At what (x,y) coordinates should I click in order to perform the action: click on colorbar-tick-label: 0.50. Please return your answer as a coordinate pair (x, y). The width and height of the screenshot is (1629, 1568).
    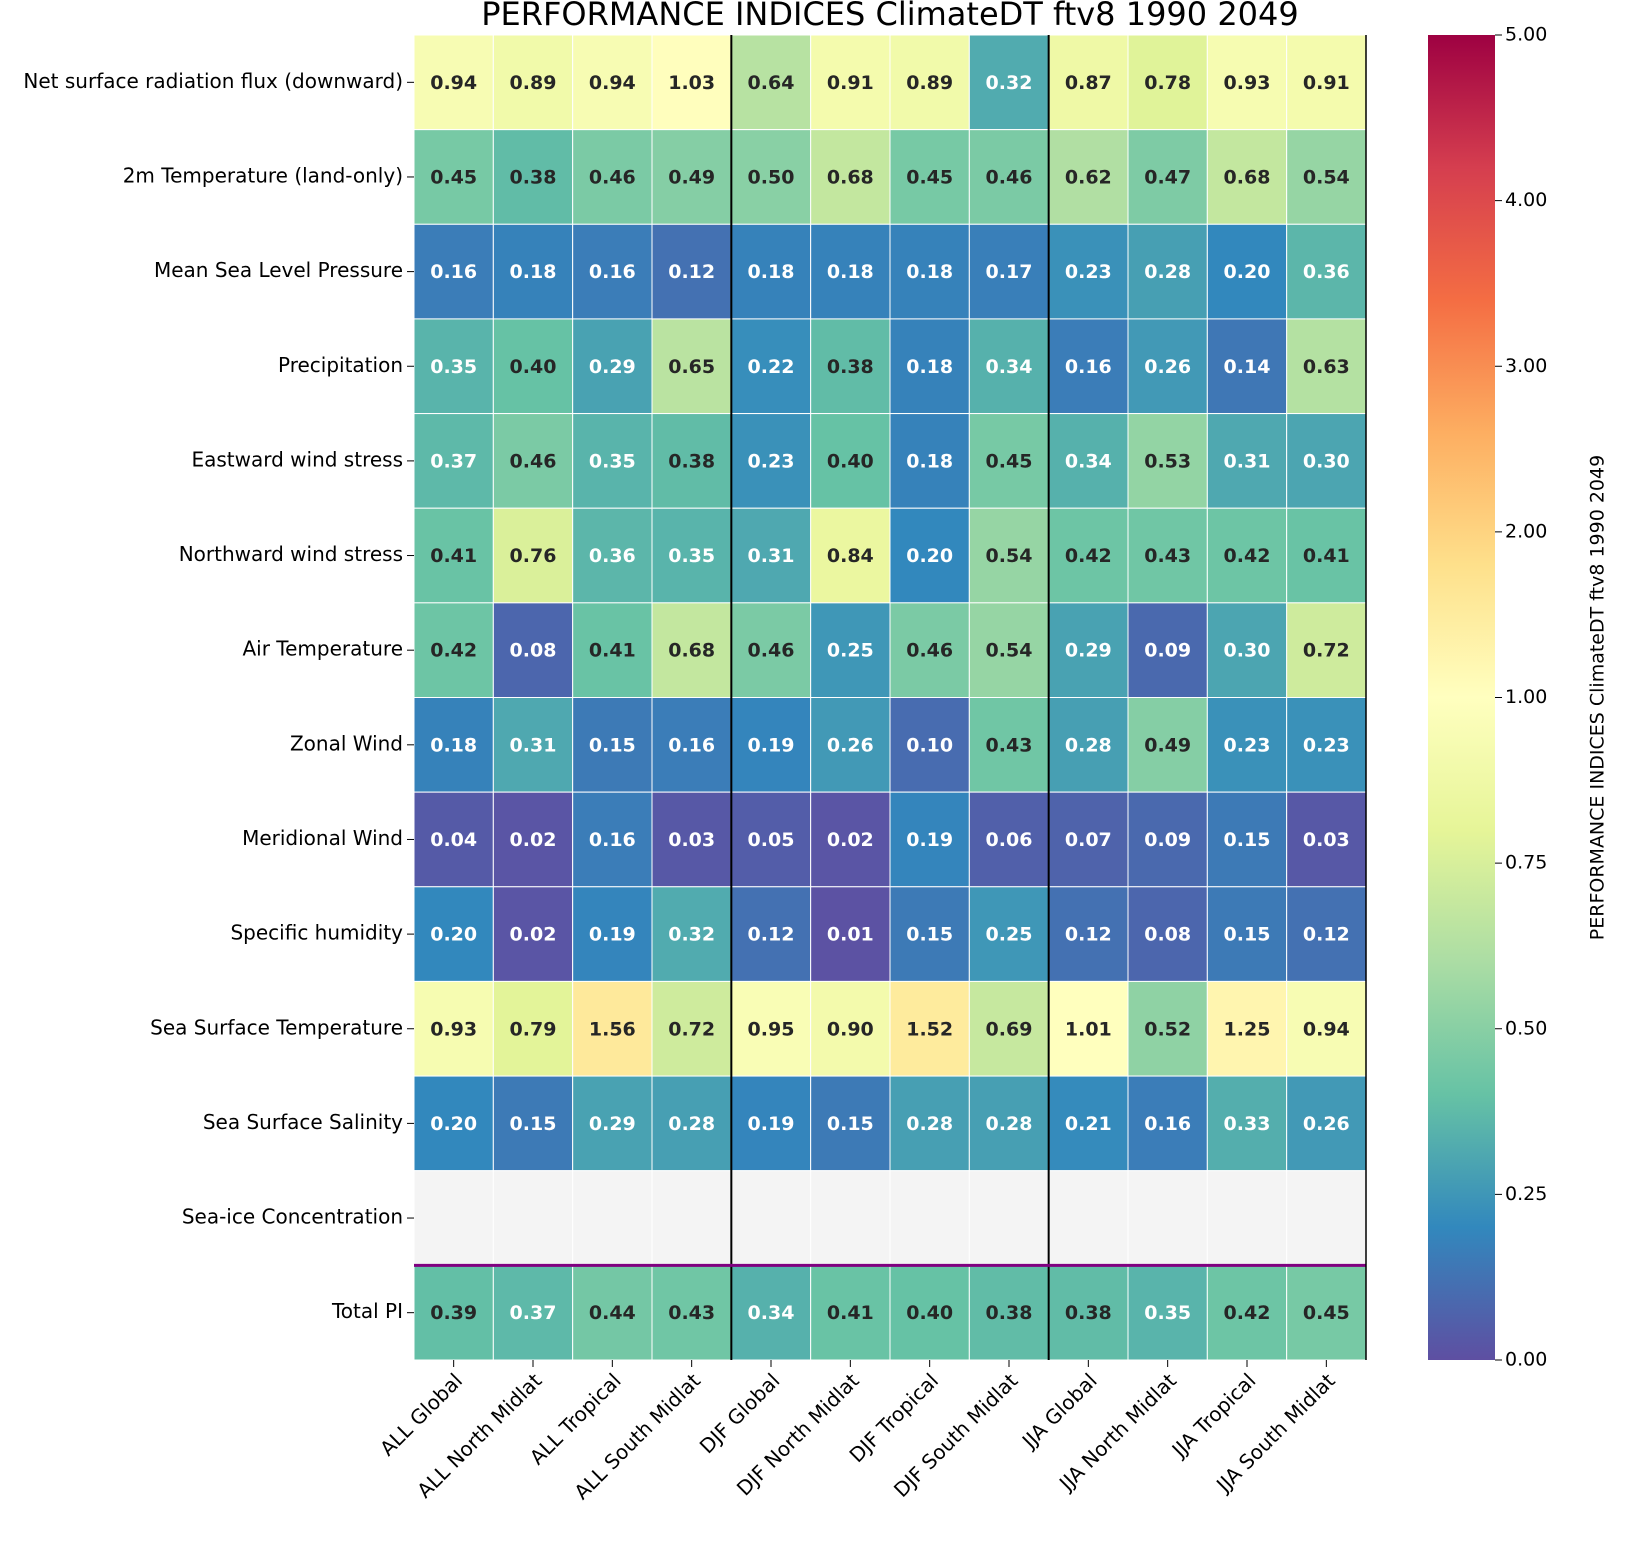
    Looking at the image, I should click on (1526, 1028).